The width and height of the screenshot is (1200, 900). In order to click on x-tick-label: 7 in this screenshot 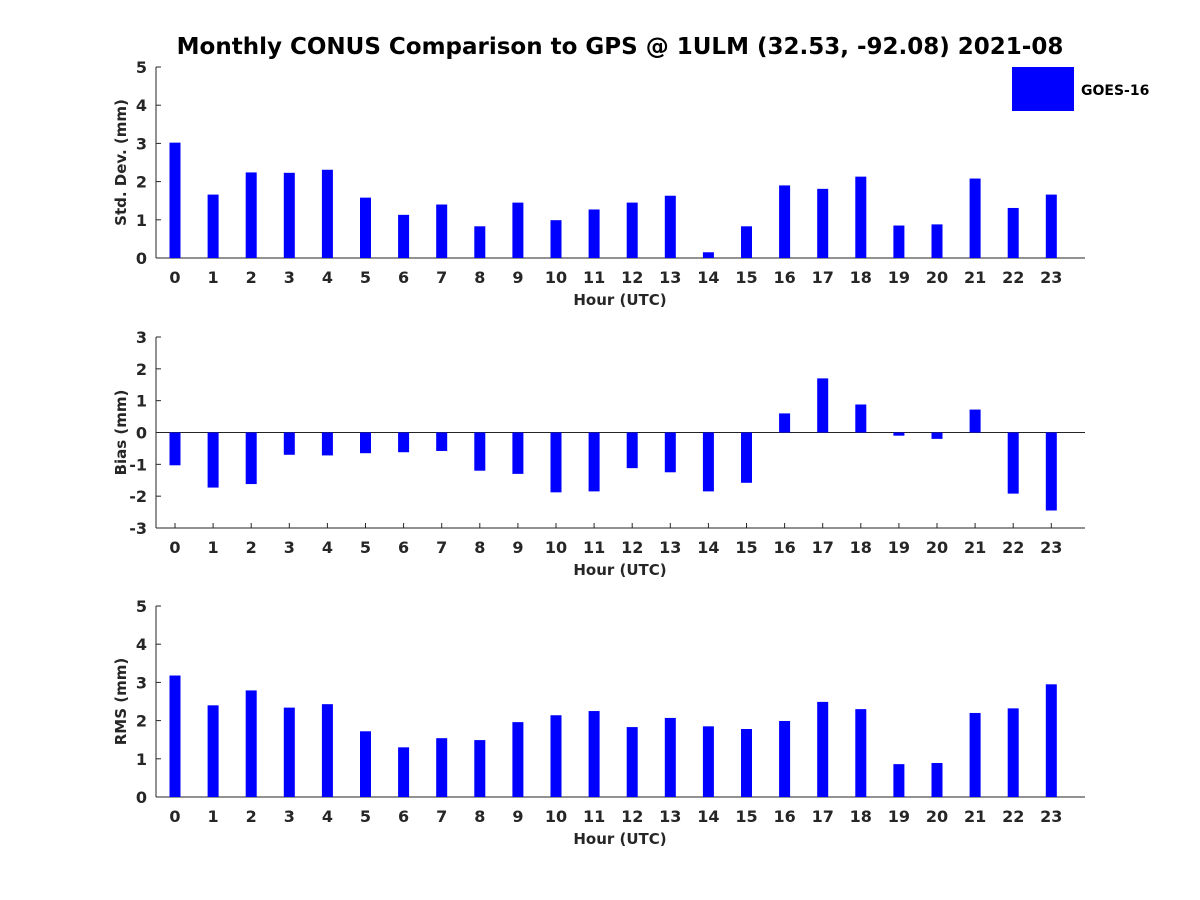, I will do `click(441, 277)`.